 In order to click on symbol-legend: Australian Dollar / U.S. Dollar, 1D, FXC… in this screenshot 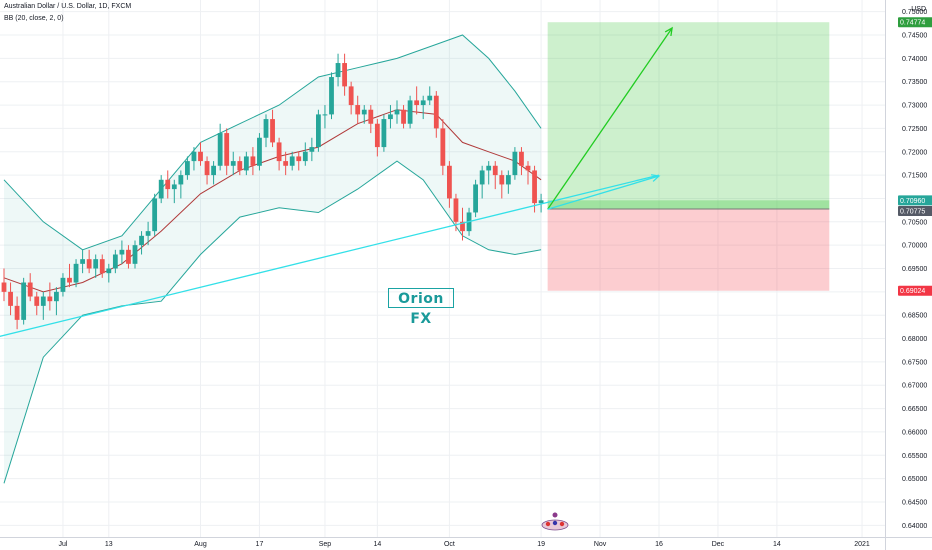, I will do `click(68, 6)`.